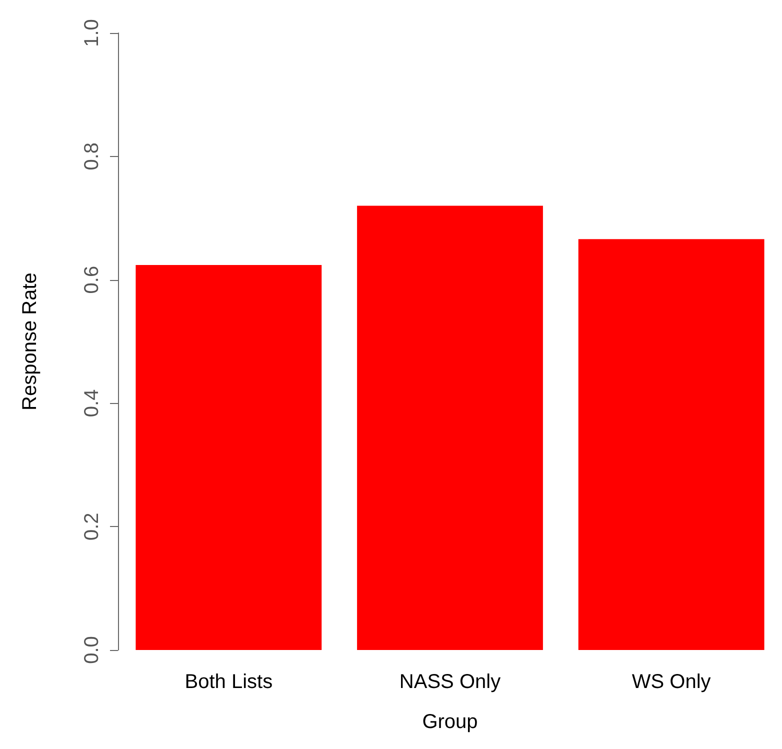 The width and height of the screenshot is (782, 749). I want to click on y-axis-title: Response Rate, so click(30, 341).